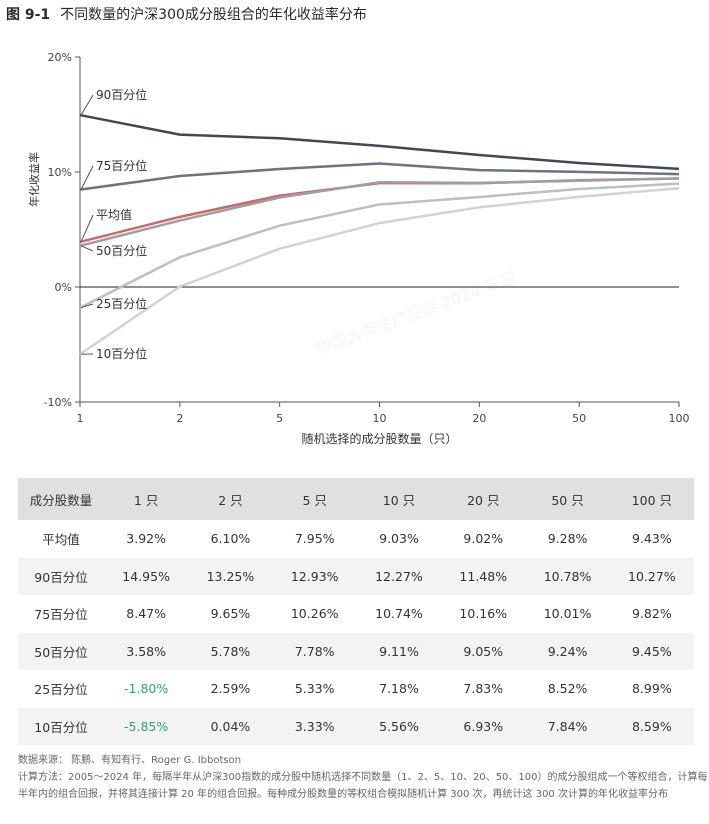  I want to click on table-cell: 9.11%, so click(399, 651).